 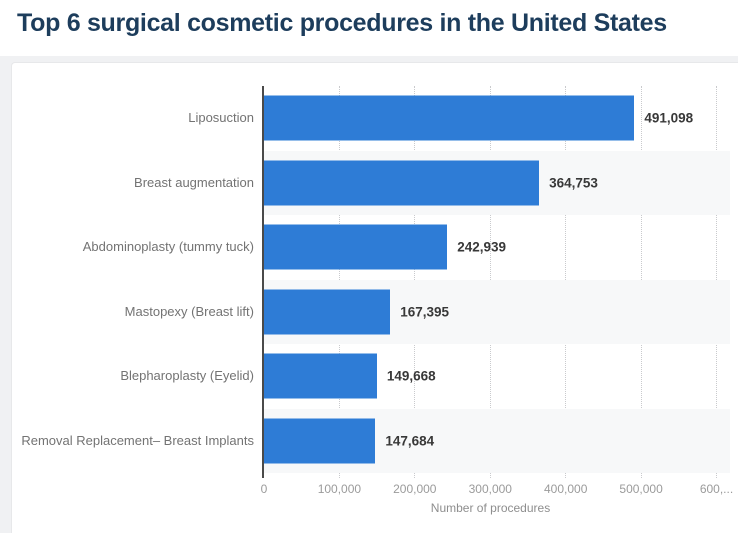 I want to click on bar-track: 167,395, so click(x=497, y=311).